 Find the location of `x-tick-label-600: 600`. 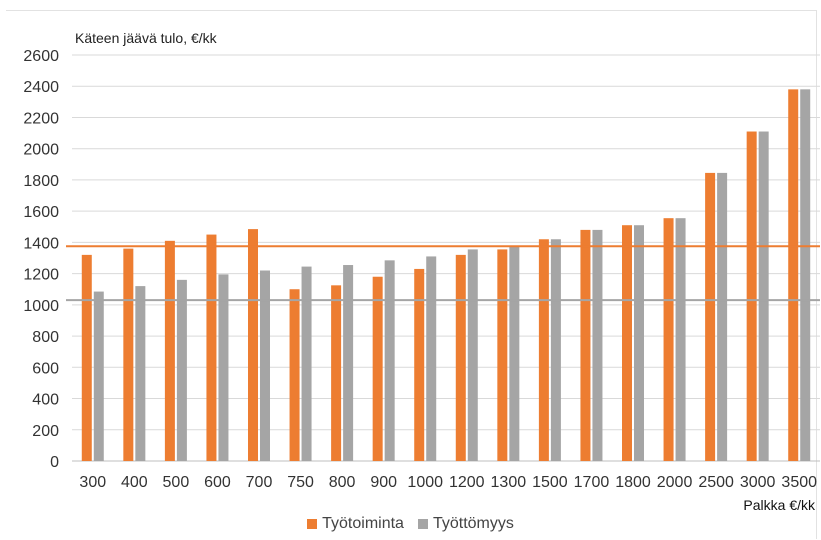

x-tick-label-600: 600 is located at coordinates (217, 482).